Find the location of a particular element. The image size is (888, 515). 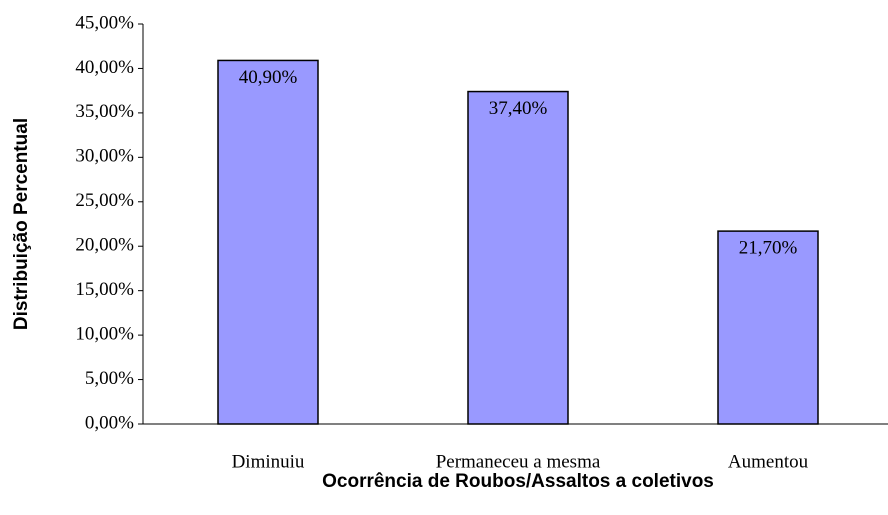

y-tick-label: 25,00% is located at coordinates (104, 200).